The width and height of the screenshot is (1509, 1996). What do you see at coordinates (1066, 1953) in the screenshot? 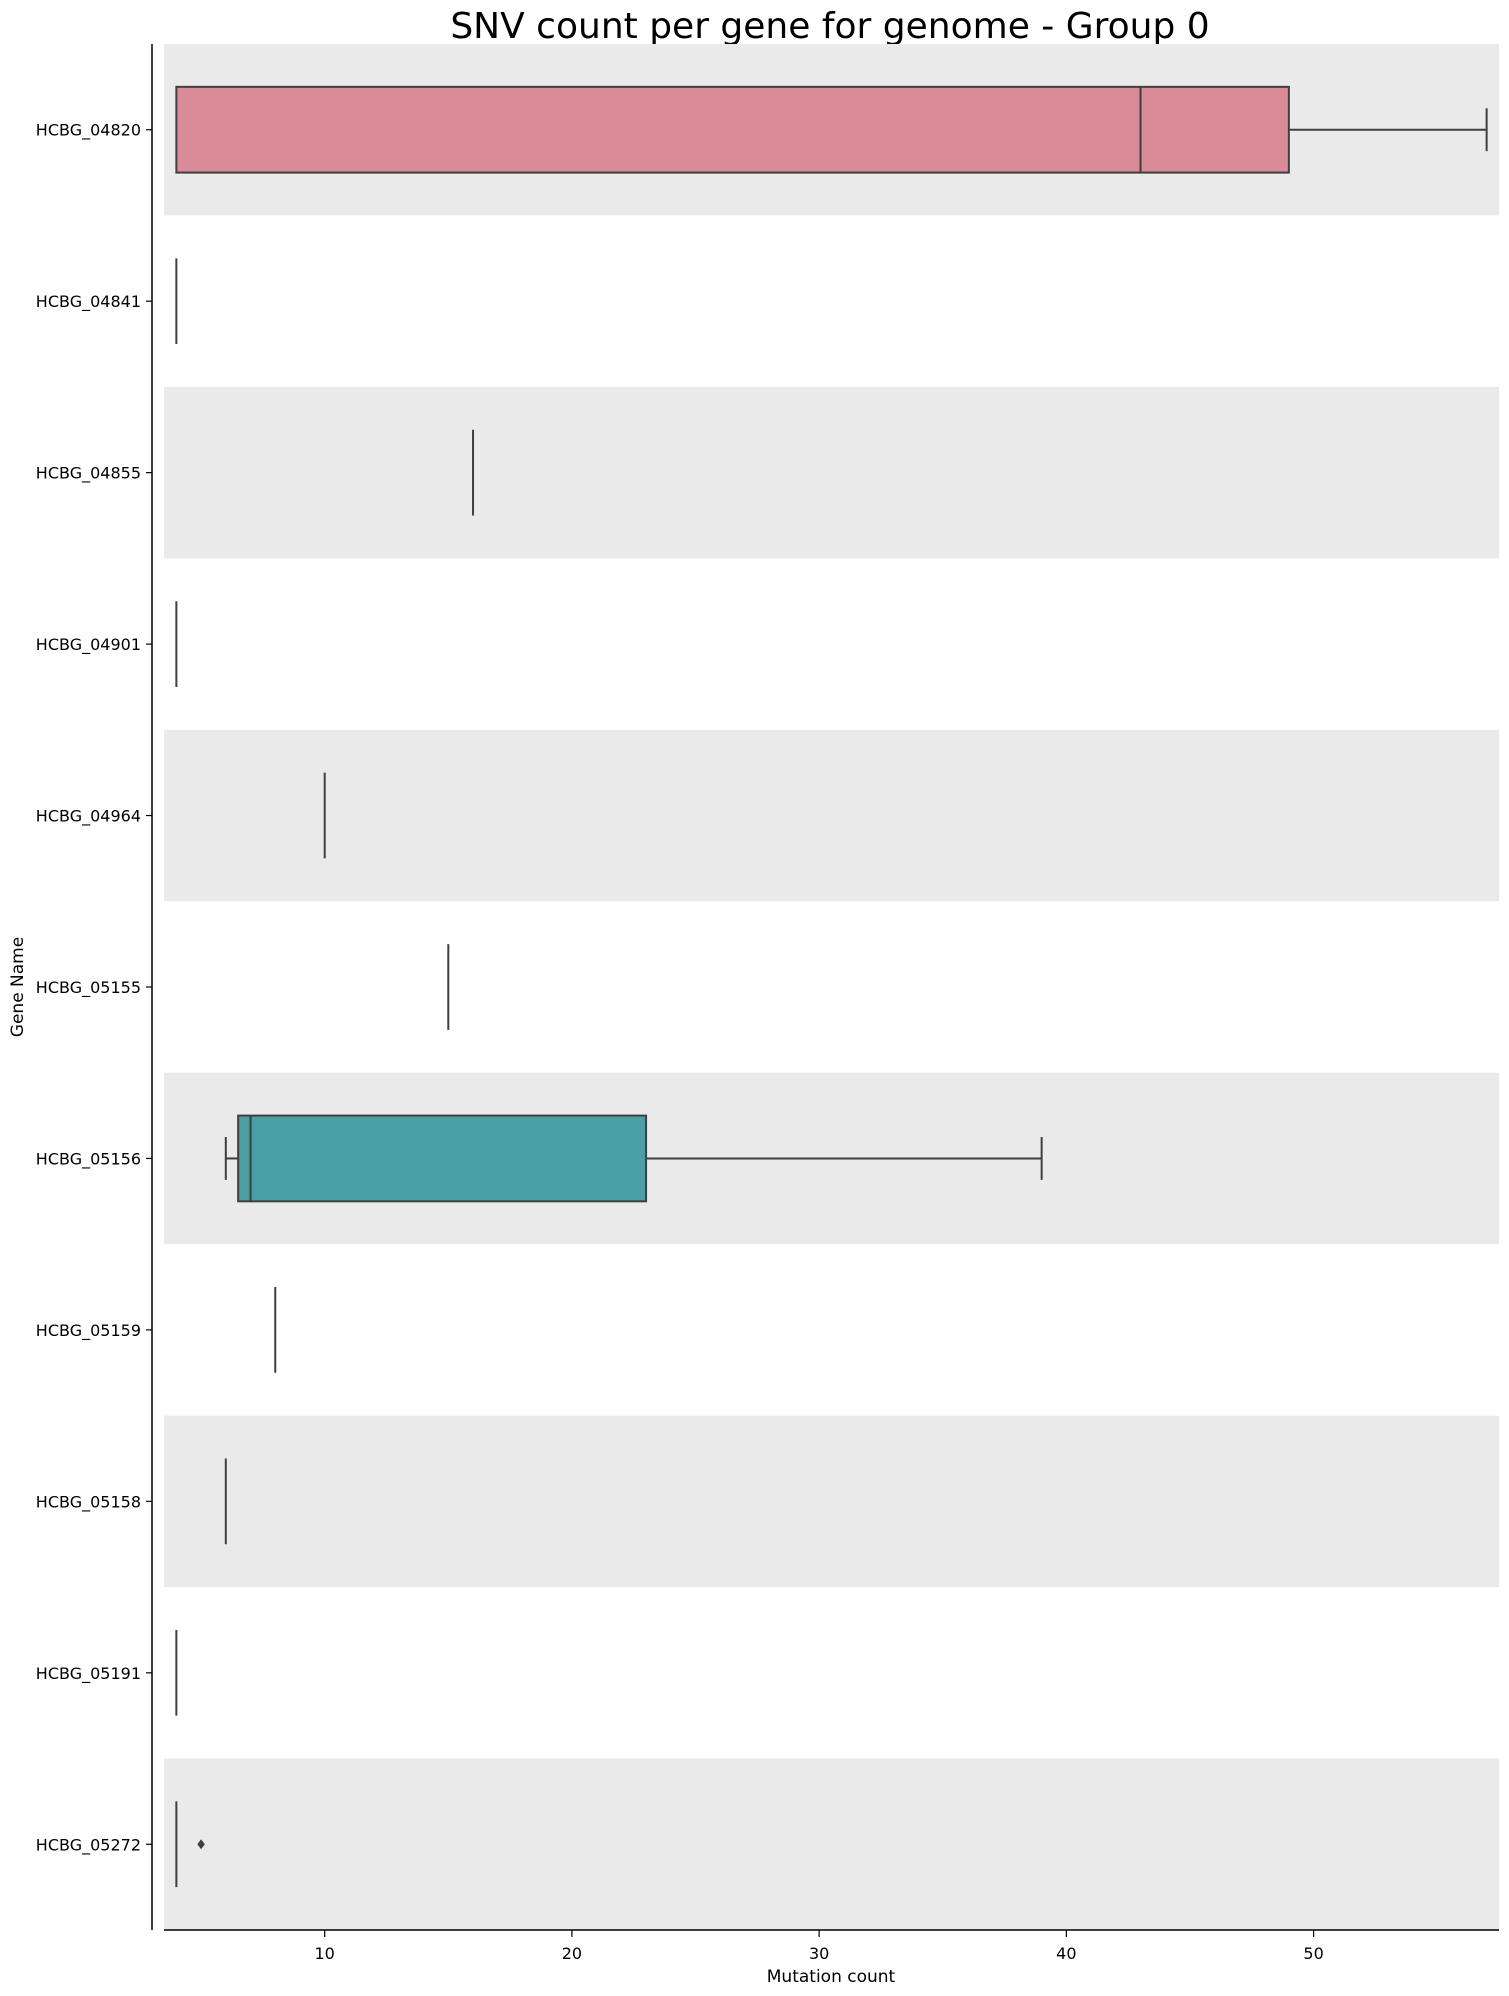
I see `x-tick-label-40: 40` at bounding box center [1066, 1953].